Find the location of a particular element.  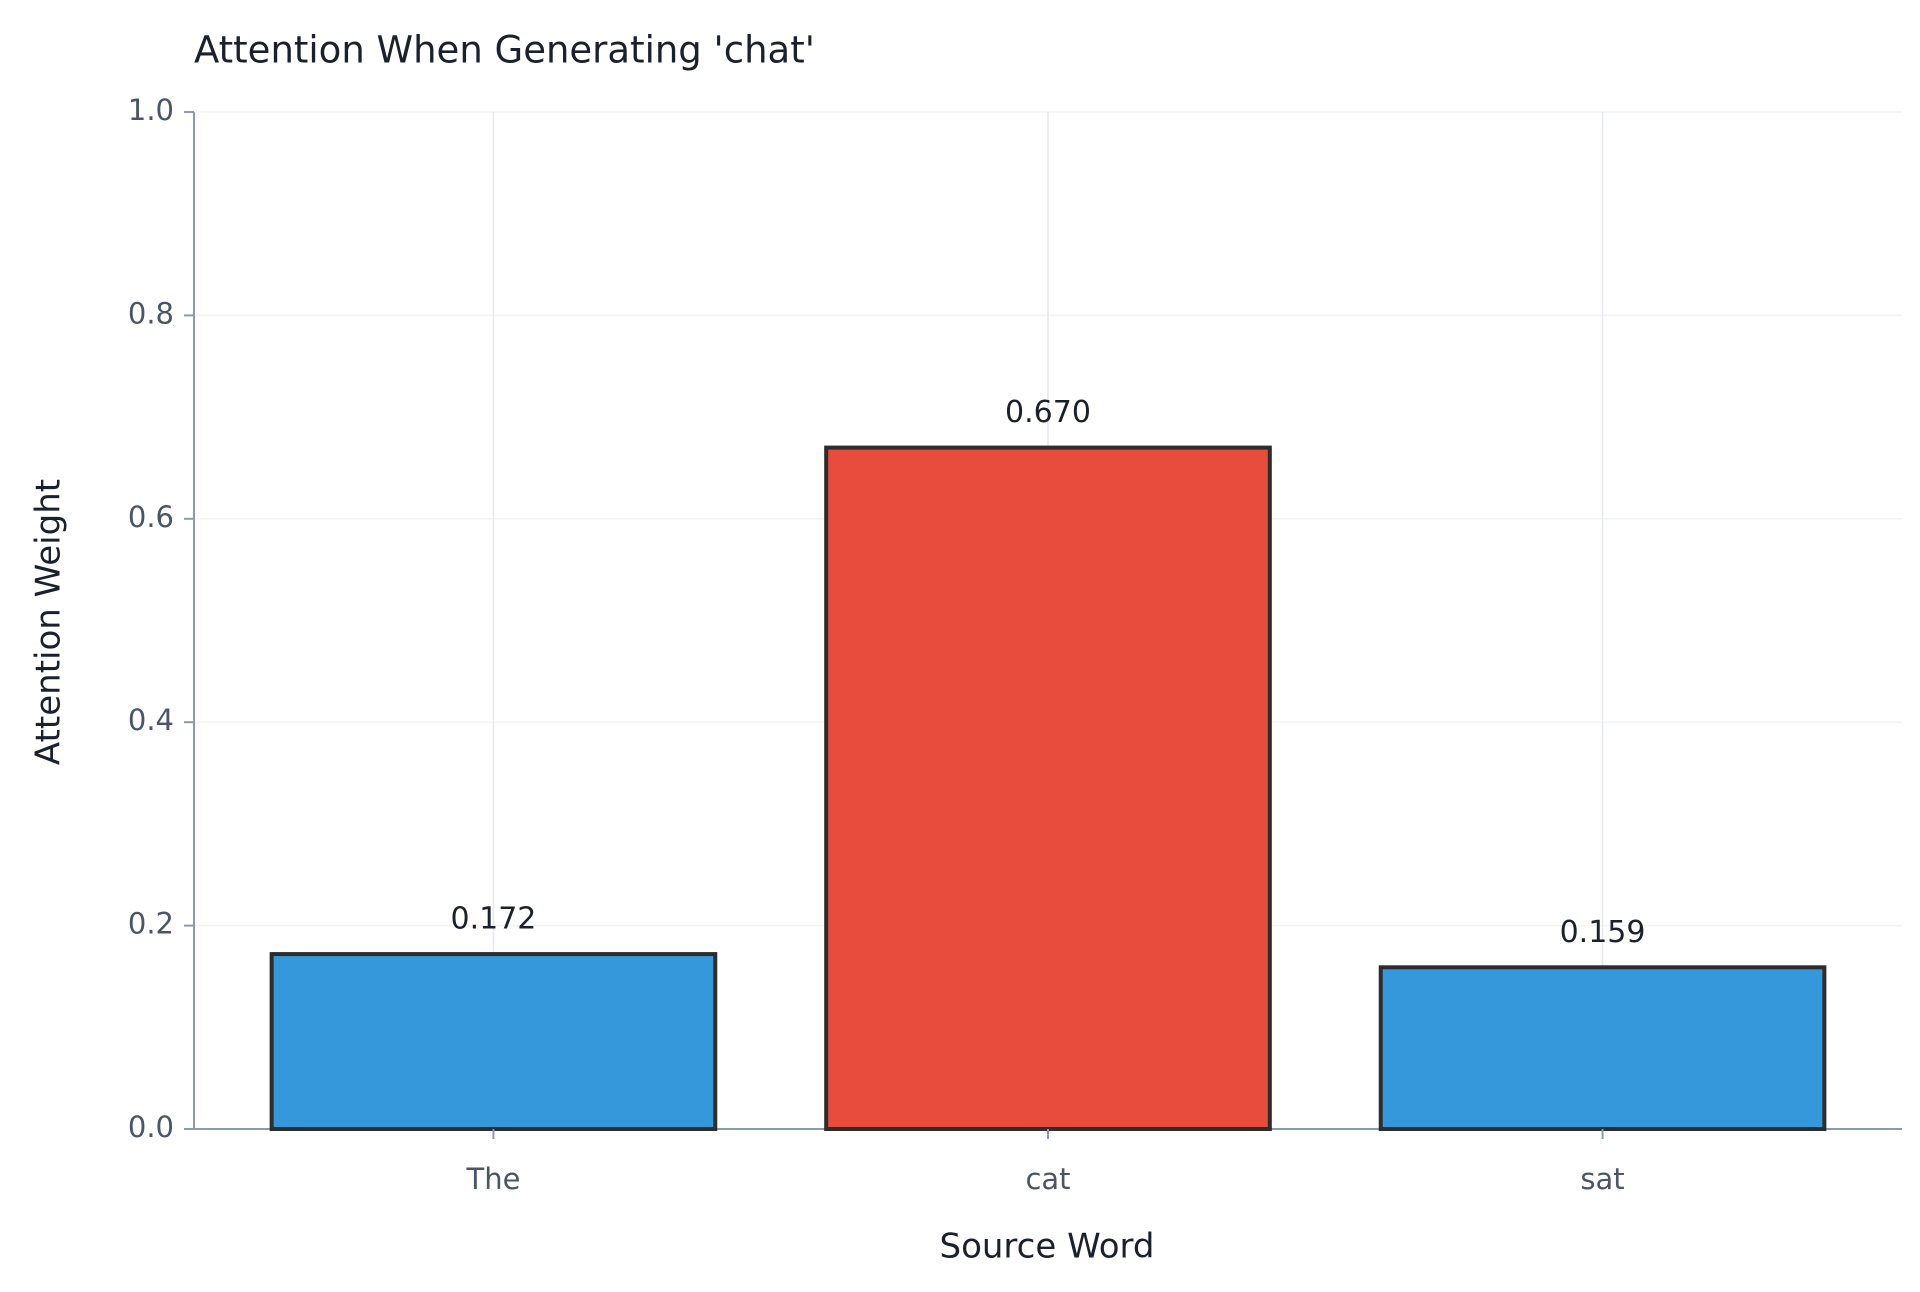

x-axis-title: Source Word is located at coordinates (1047, 1247).